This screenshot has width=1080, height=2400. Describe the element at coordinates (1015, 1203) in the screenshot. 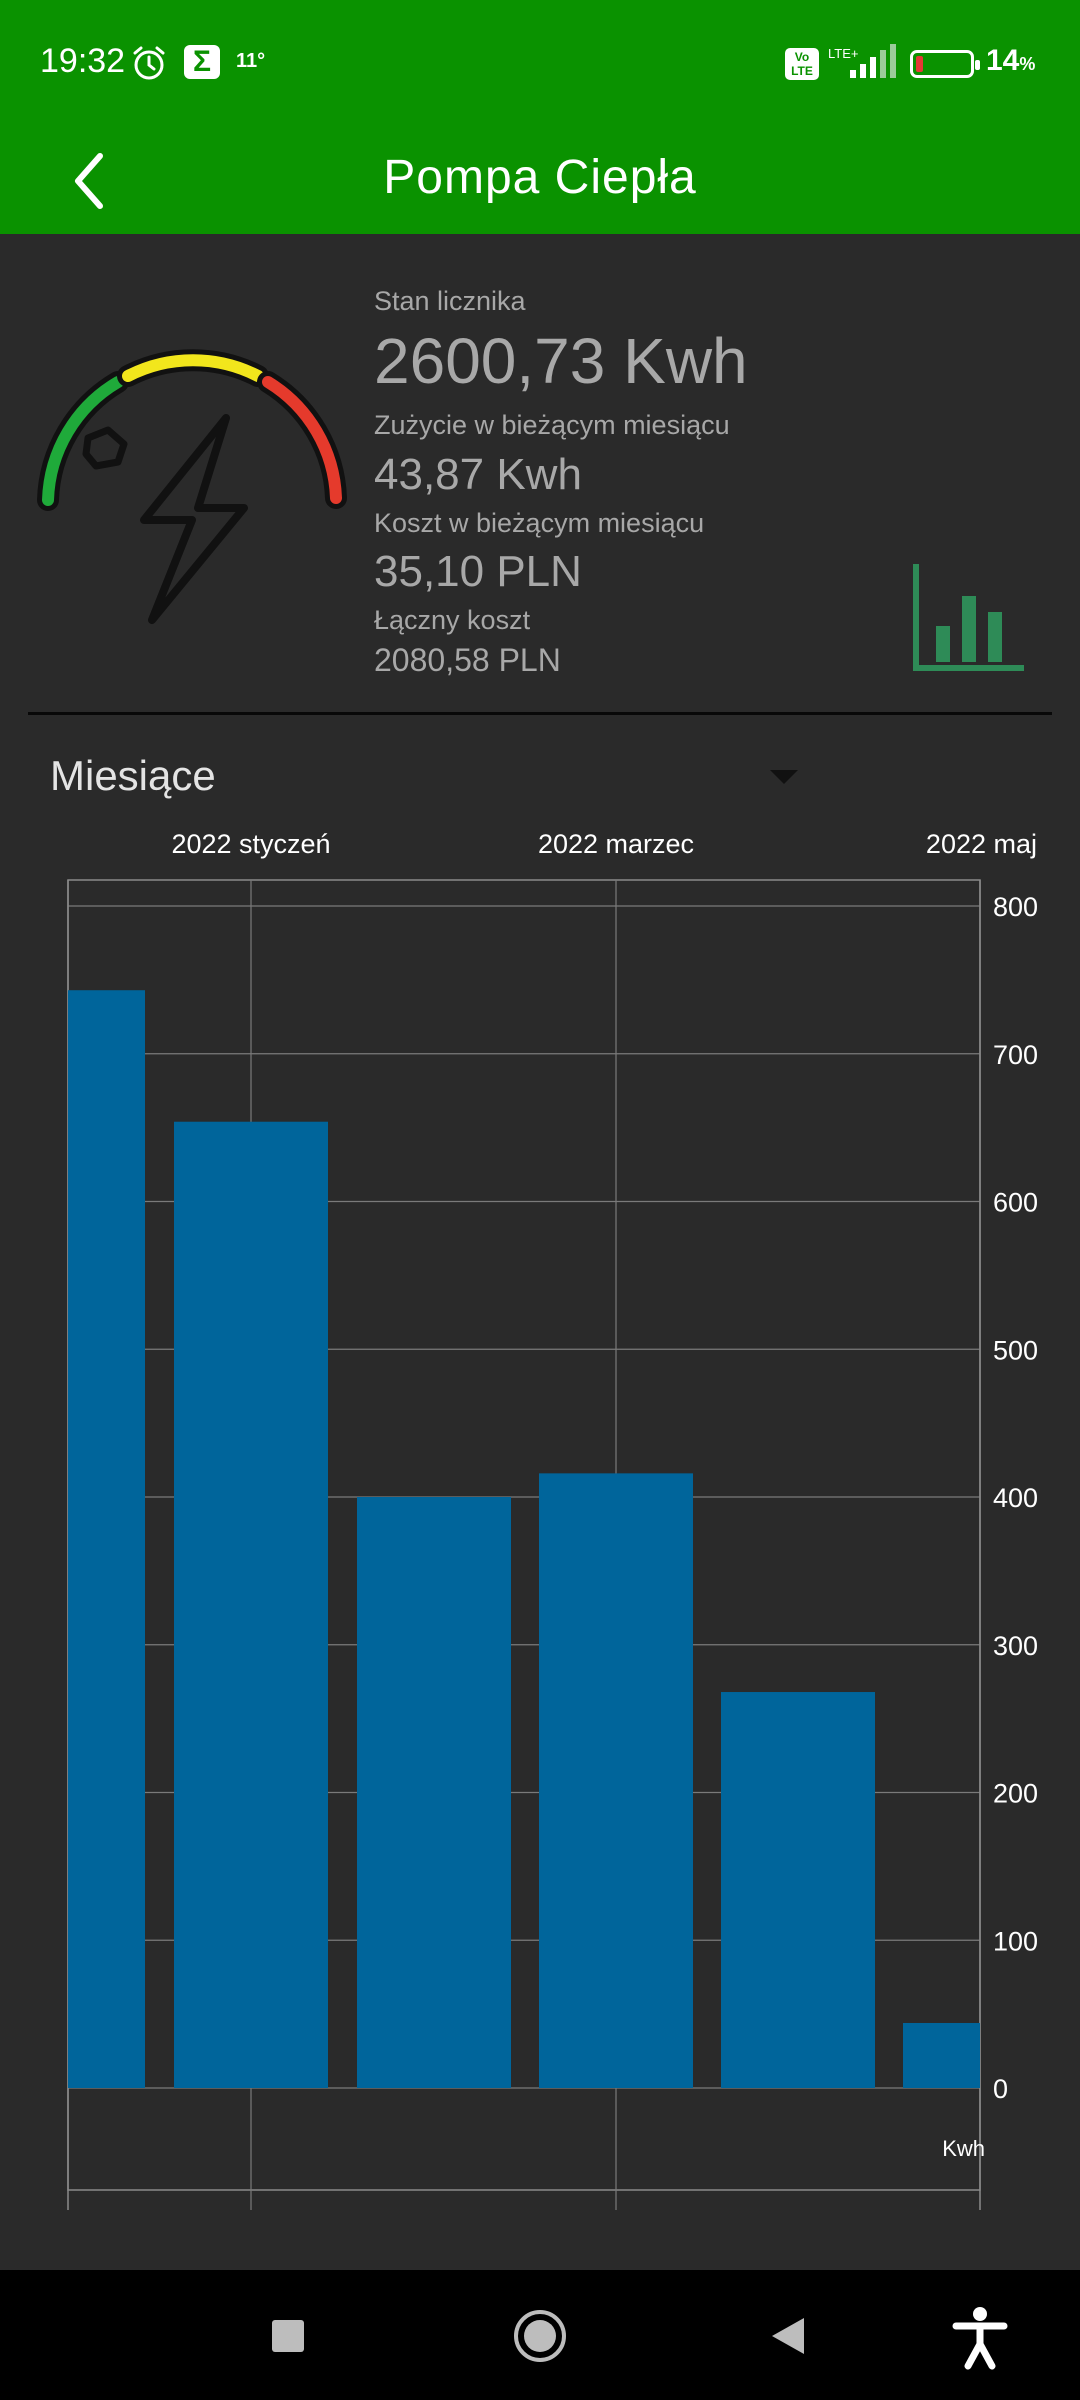

I see `y-tick-label: 600` at that location.